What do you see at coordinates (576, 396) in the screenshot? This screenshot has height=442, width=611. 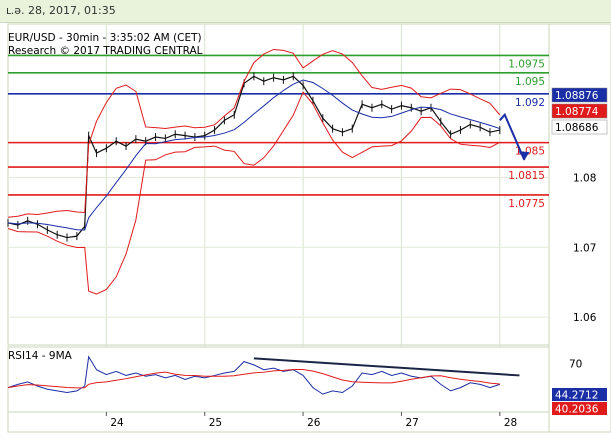 I see `rsi-badge-label: 44.2712` at bounding box center [576, 396].